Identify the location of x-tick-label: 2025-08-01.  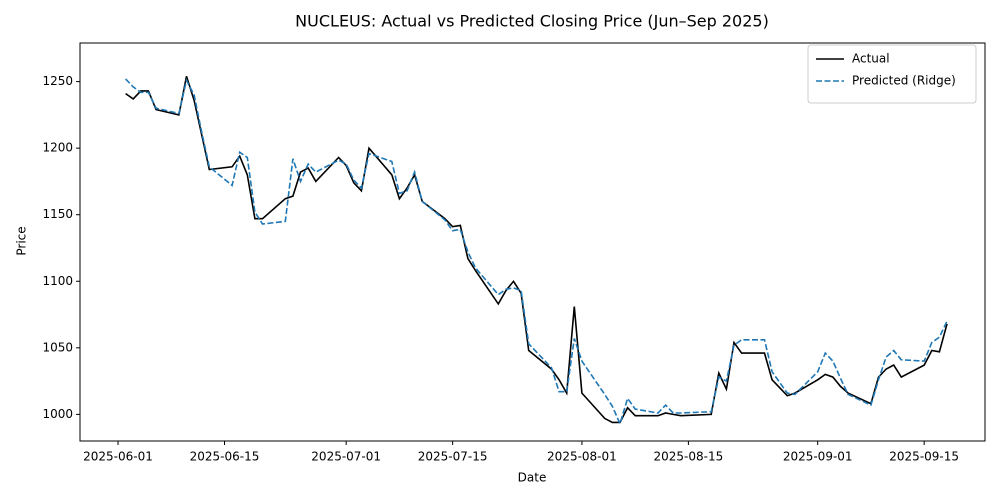
(582, 457).